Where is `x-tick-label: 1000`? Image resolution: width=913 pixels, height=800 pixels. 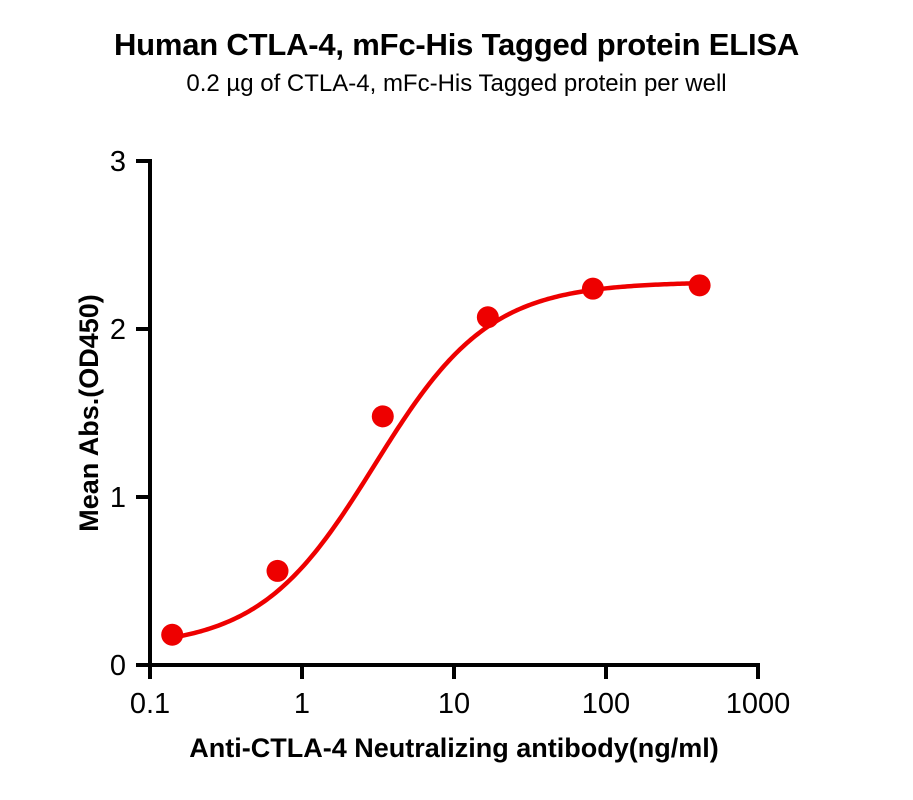 x-tick-label: 1000 is located at coordinates (758, 704).